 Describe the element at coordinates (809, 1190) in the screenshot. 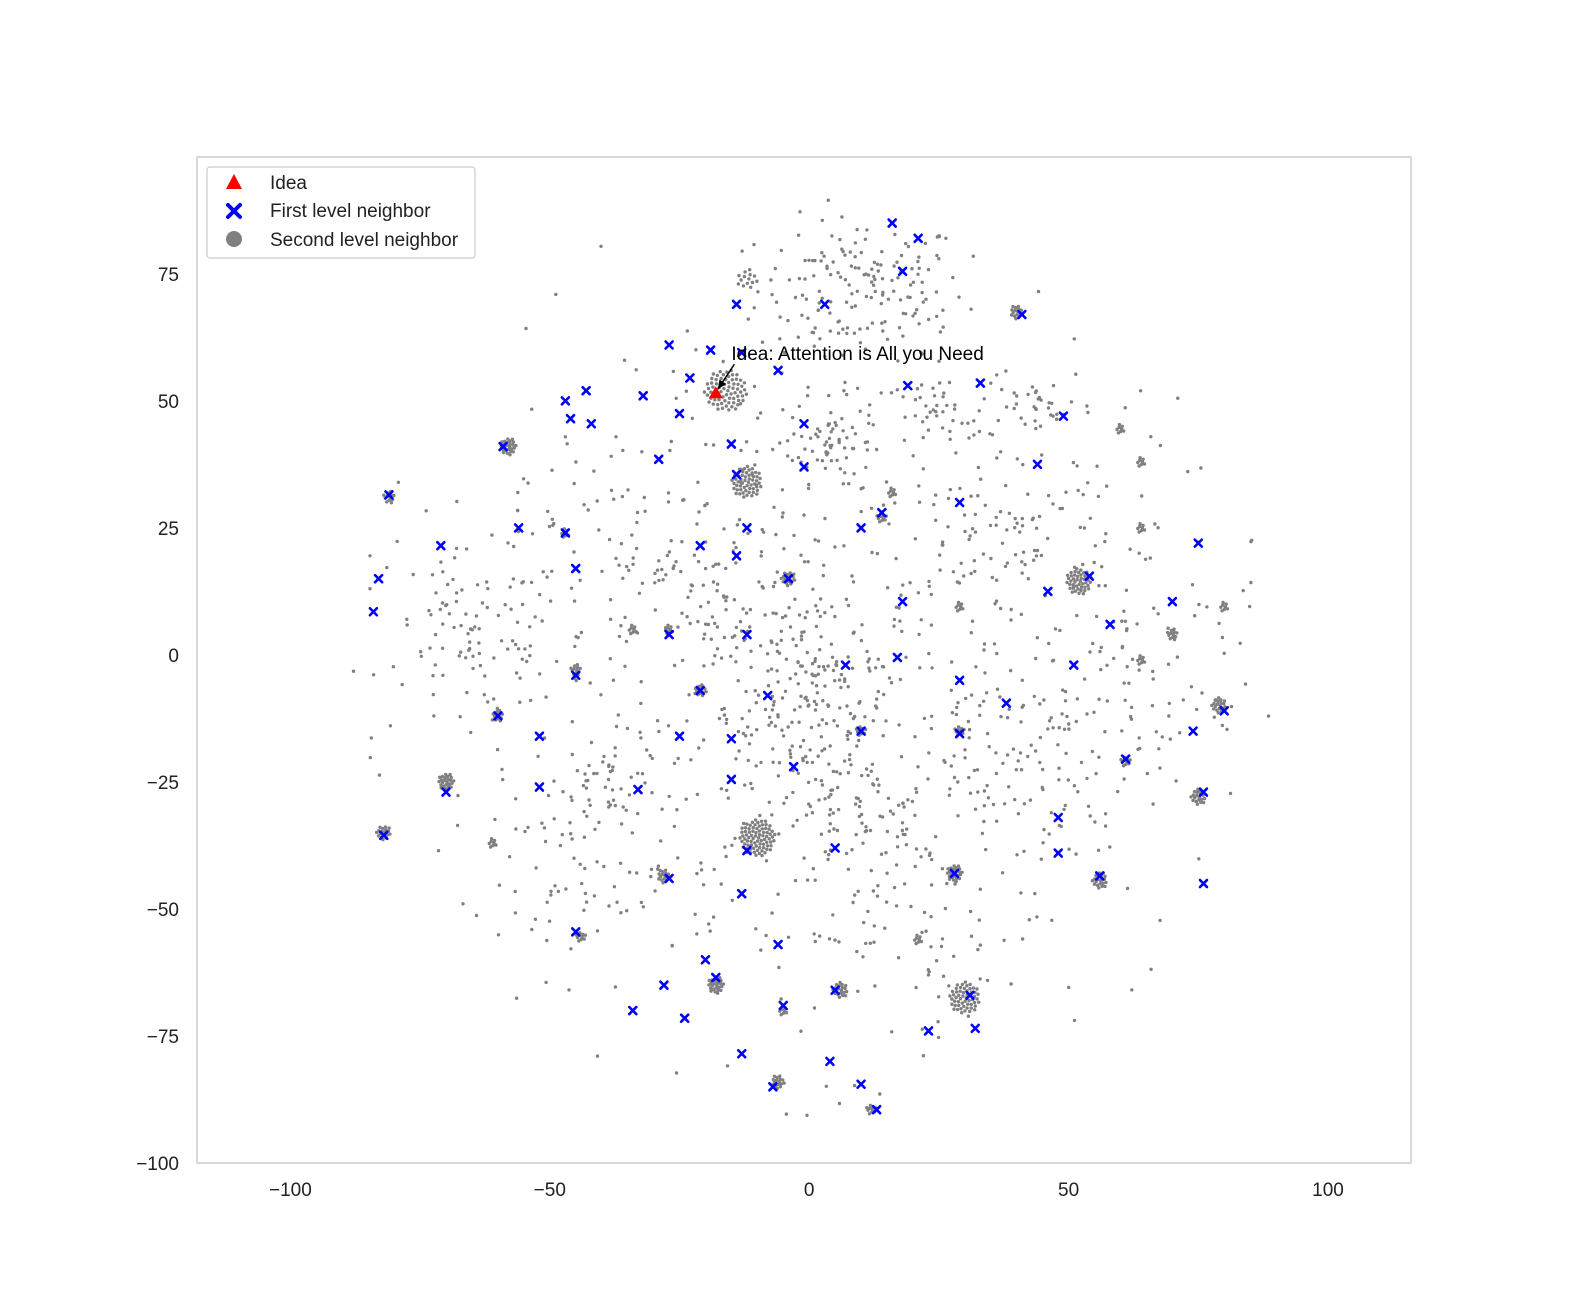

I see `x-tick-label: 0` at that location.